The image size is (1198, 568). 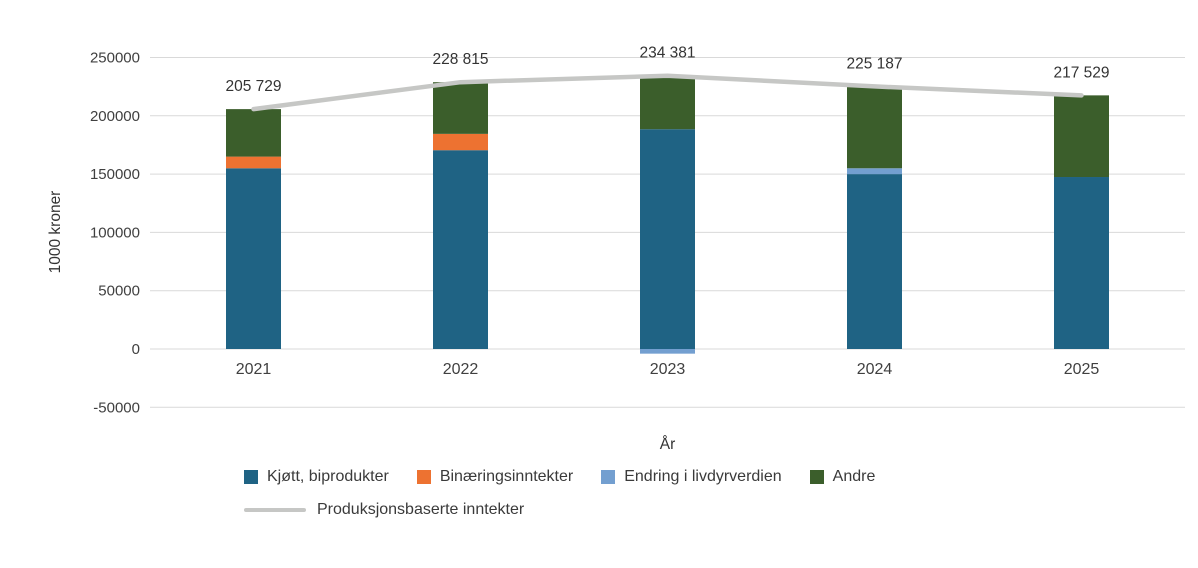 I want to click on y-tick-label: 200000, so click(x=115, y=116).